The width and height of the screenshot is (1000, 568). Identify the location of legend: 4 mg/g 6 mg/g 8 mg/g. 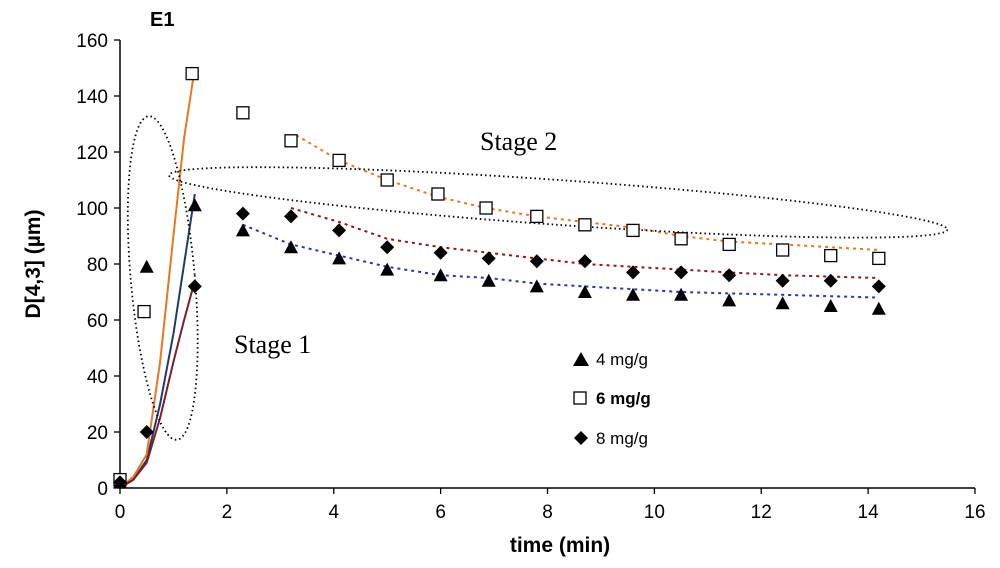
(612, 399).